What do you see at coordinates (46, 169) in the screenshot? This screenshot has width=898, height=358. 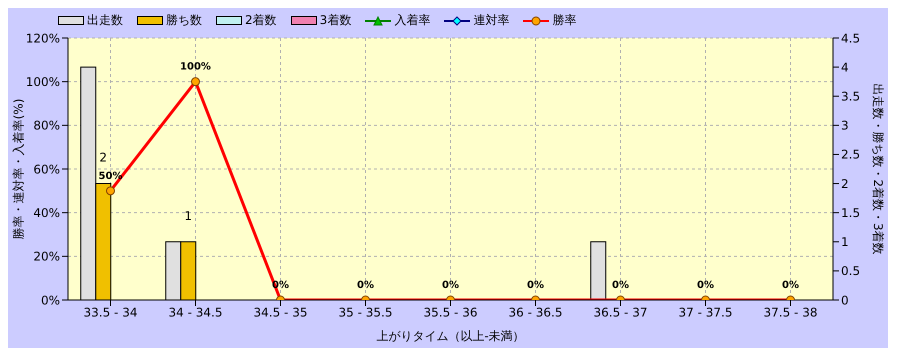 I see `y-tick-label: 60%` at bounding box center [46, 169].